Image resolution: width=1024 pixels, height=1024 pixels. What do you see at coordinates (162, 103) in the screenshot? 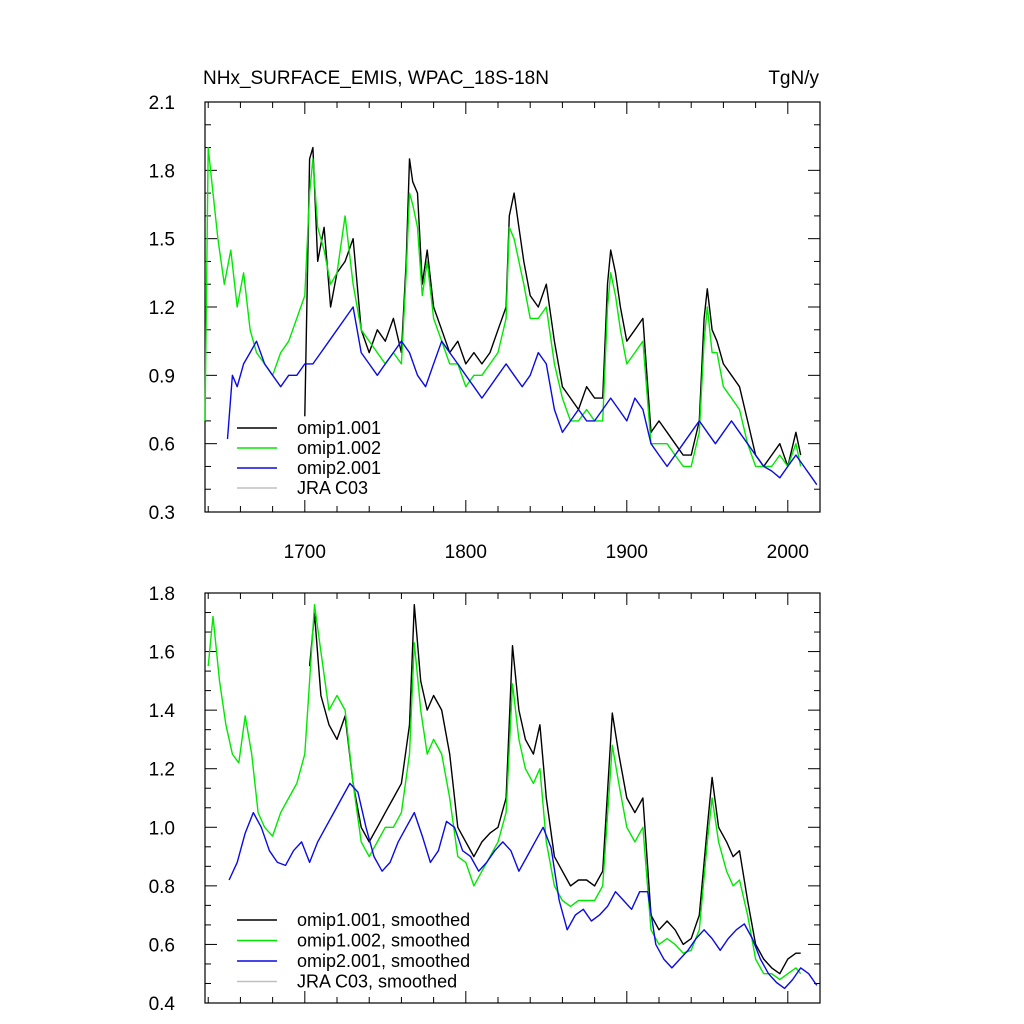
I see `top-ytick-label: 2.1` at bounding box center [162, 103].